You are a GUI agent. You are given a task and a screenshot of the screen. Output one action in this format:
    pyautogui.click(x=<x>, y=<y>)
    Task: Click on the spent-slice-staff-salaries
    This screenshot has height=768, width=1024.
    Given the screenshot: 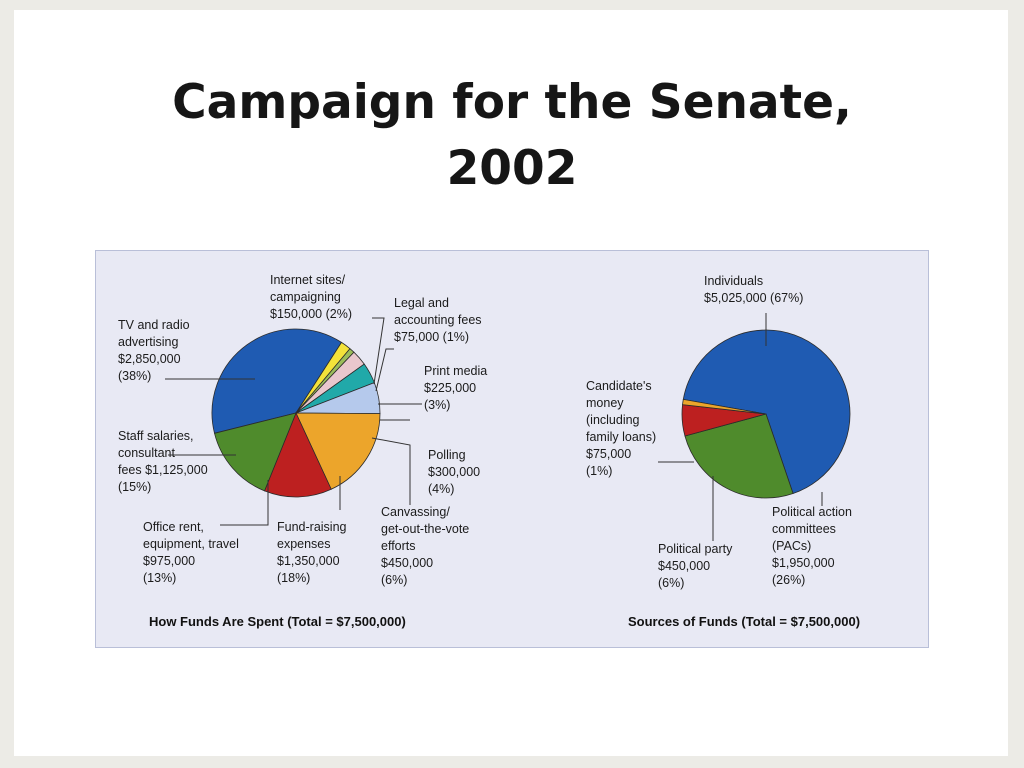 What is the action you would take?
    pyautogui.click(x=255, y=452)
    